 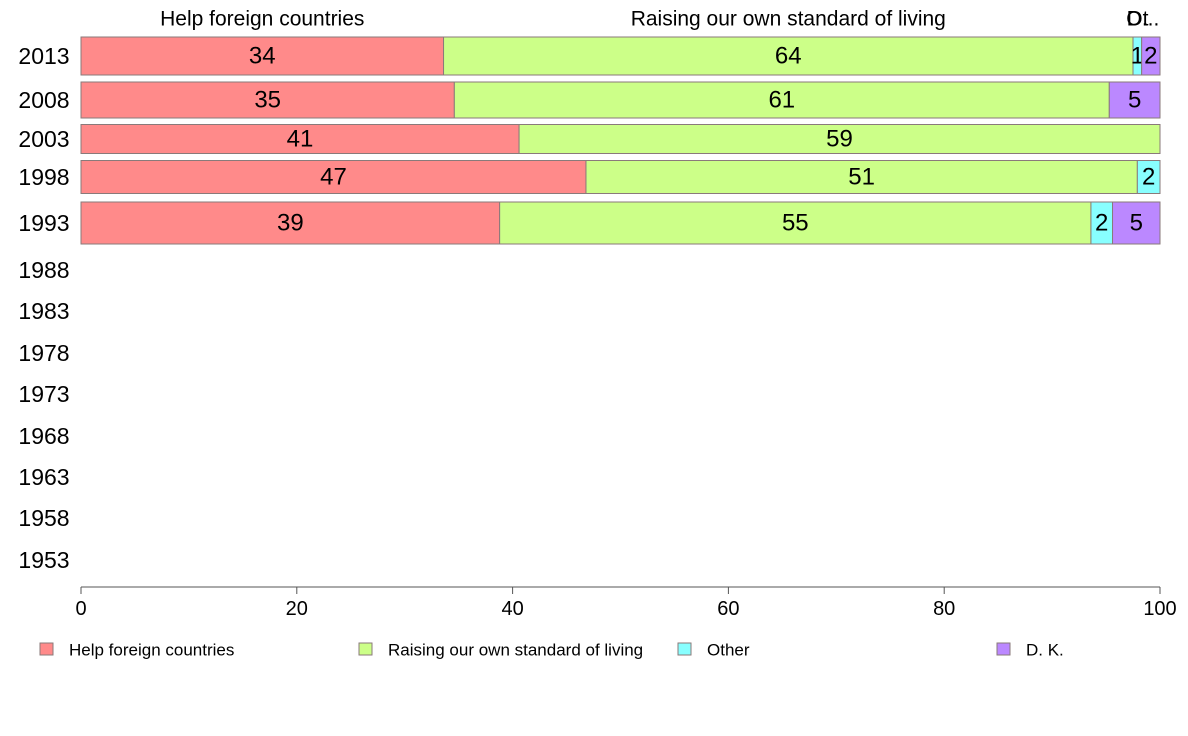 I want to click on bar-d-k-2008, so click(x=1134, y=100).